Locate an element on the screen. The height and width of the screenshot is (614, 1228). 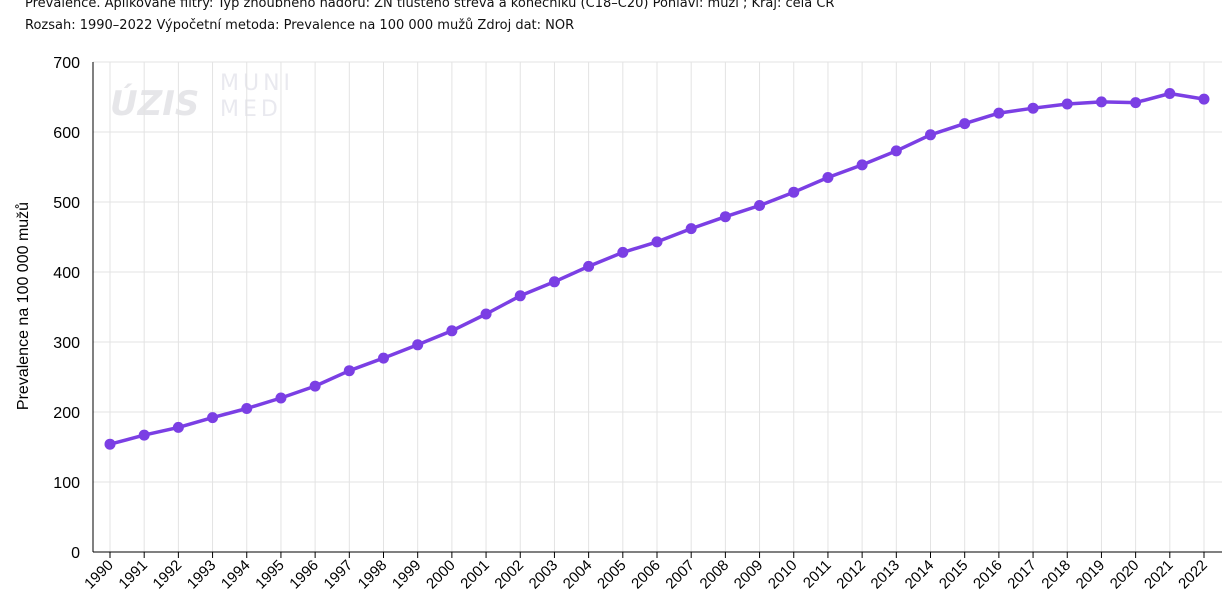
x-tick-label: 1995 is located at coordinates (270, 575).